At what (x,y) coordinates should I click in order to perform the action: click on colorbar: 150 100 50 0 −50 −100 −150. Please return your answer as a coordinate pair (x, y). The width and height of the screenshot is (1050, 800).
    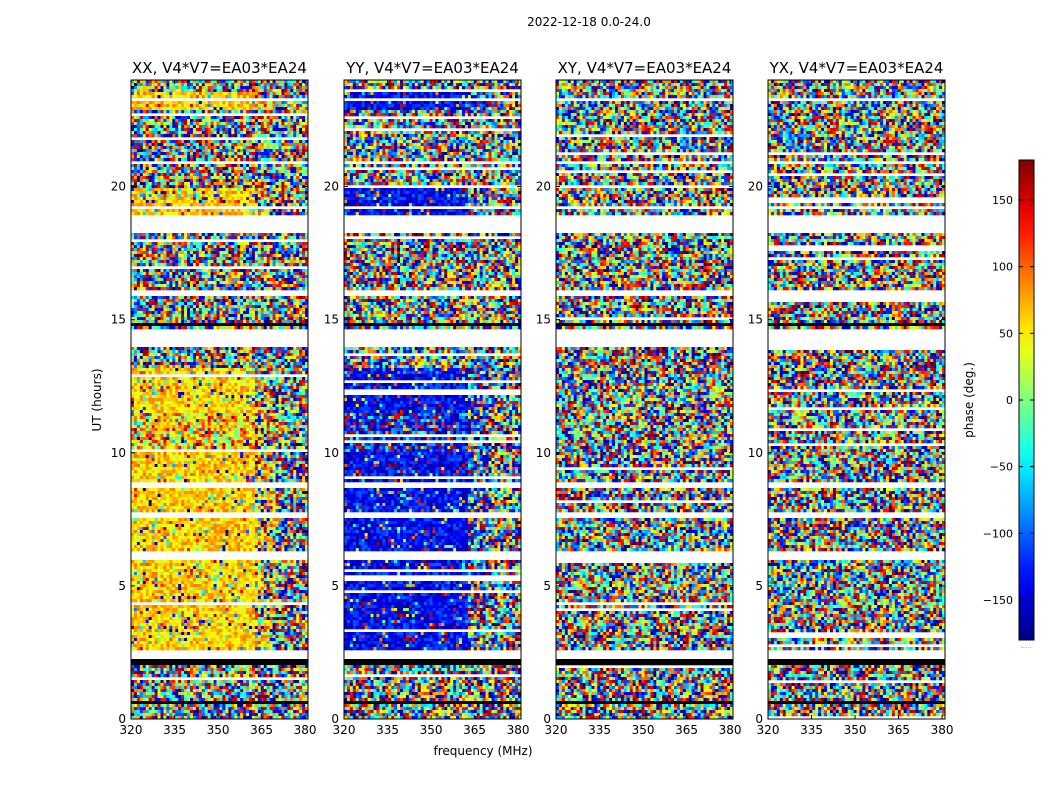
    Looking at the image, I should click on (1009, 400).